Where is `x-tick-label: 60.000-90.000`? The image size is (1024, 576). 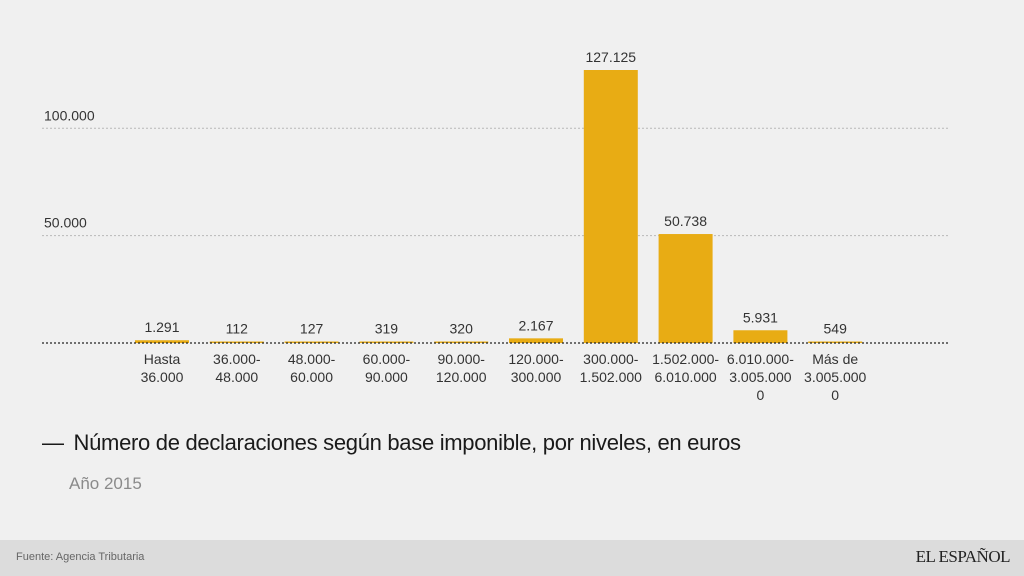 x-tick-label: 60.000-90.000 is located at coordinates (387, 368).